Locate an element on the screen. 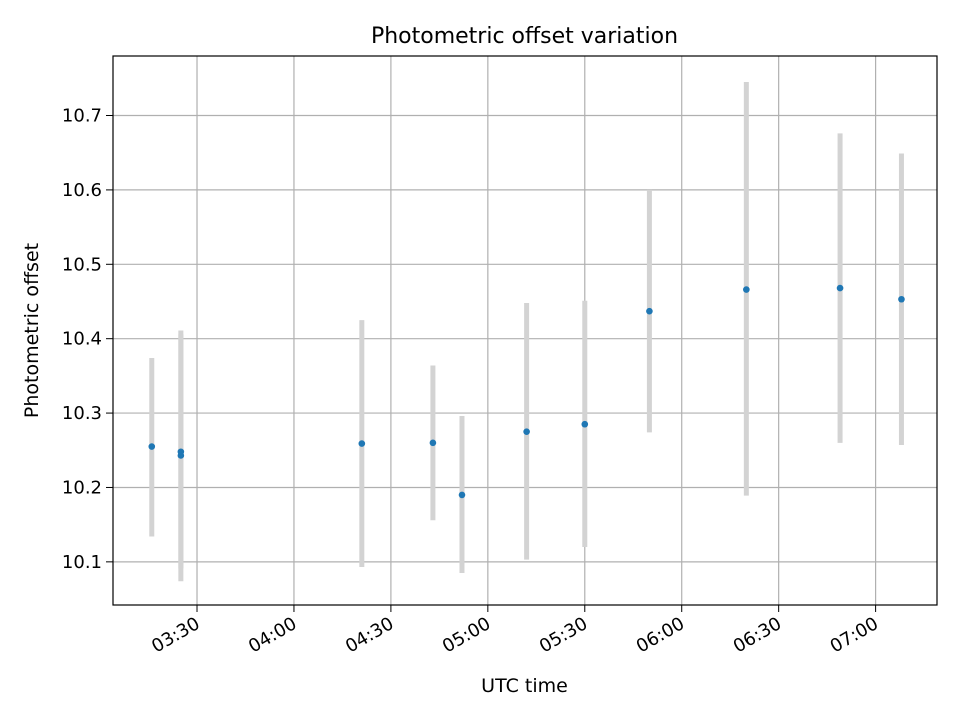 The image size is (960, 720). y-tick-label: 10.7 is located at coordinates (82, 116).